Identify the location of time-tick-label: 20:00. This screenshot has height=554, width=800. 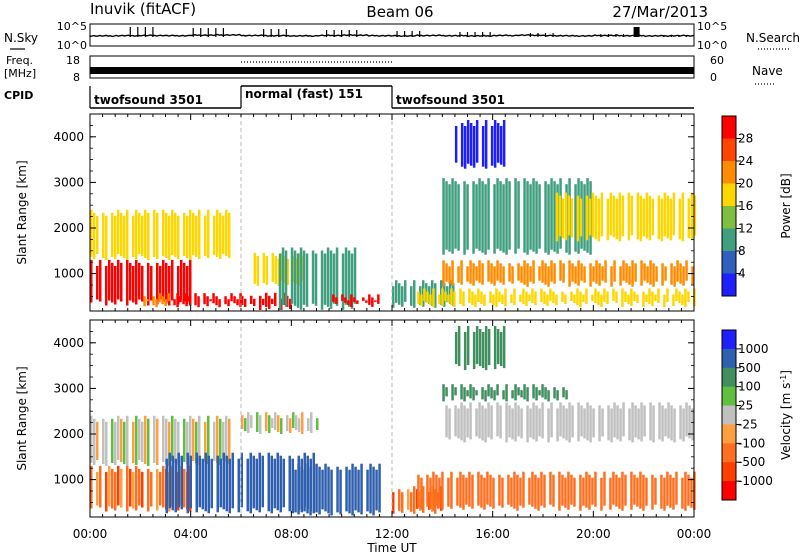
(593, 534).